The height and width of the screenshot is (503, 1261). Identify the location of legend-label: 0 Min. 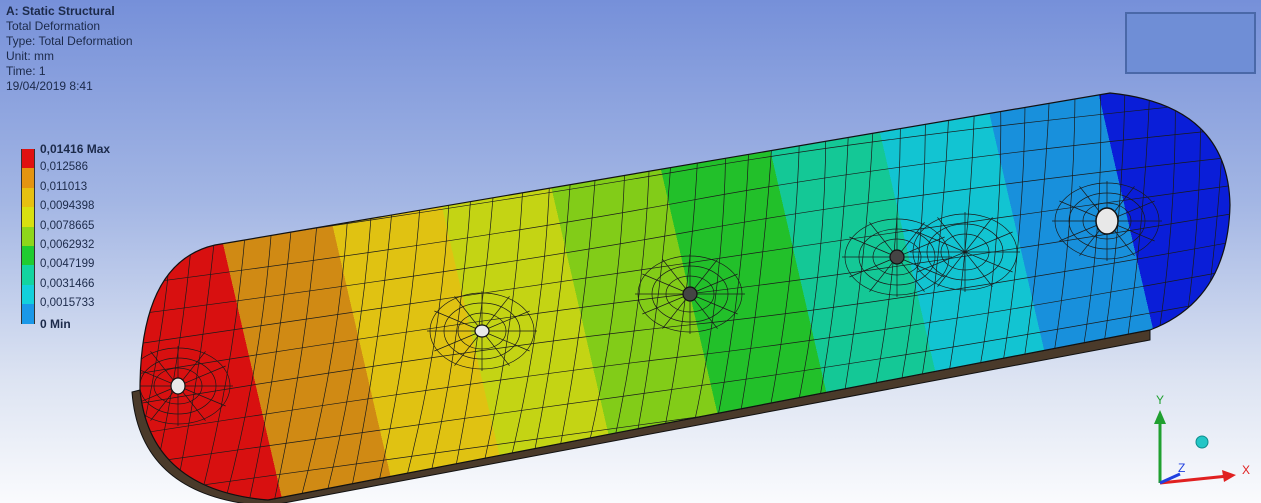
(55, 323).